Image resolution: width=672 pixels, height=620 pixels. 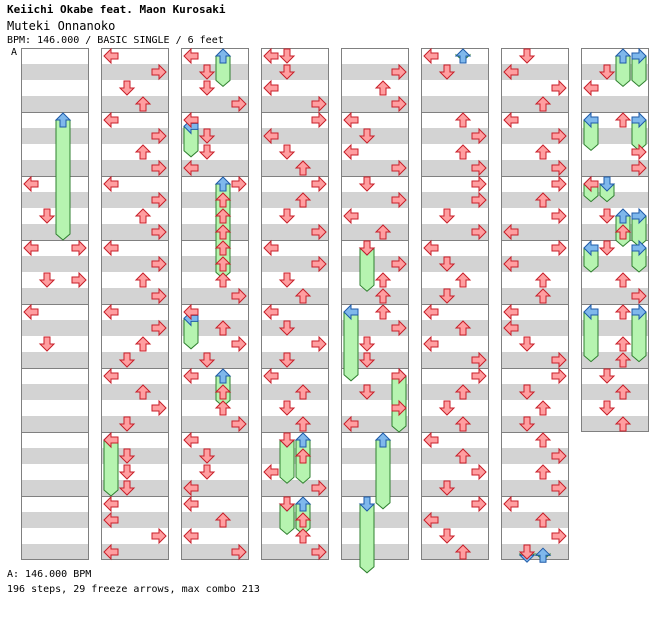 I want to click on artist-name: Keiichi Okabe feat. Maon Kurosaki, so click(x=116, y=9).